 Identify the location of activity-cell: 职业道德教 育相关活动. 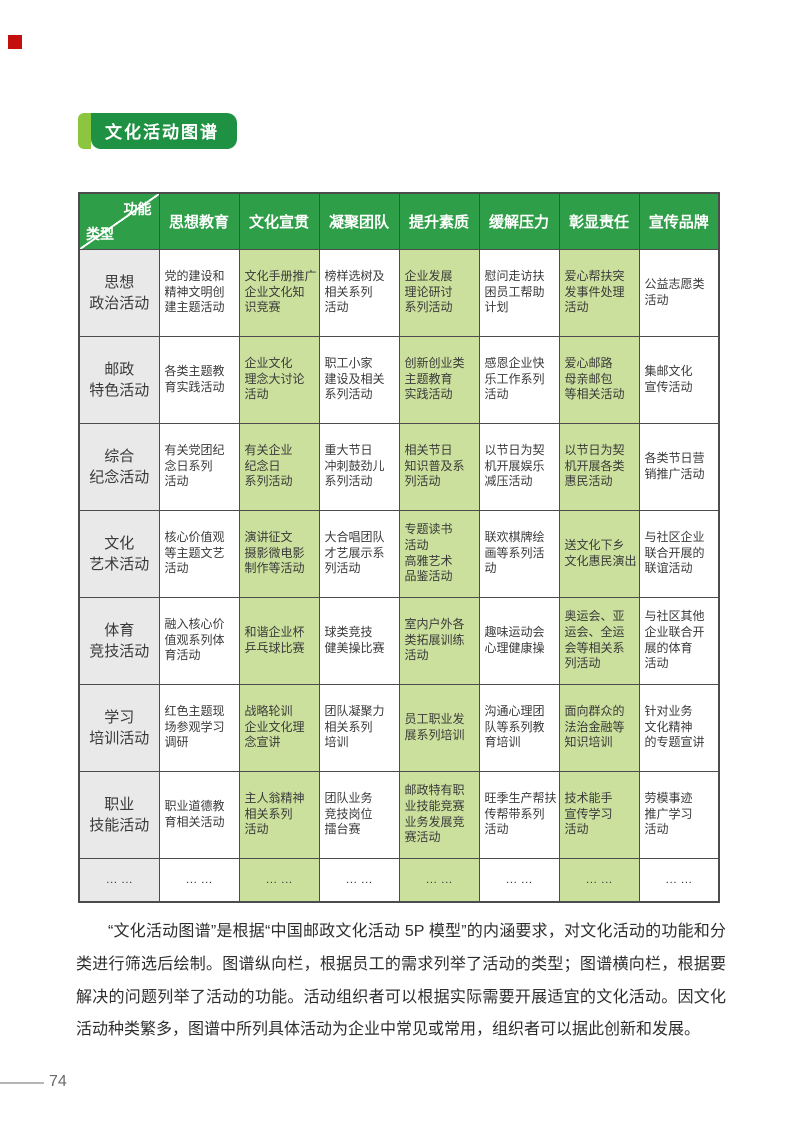
(199, 814).